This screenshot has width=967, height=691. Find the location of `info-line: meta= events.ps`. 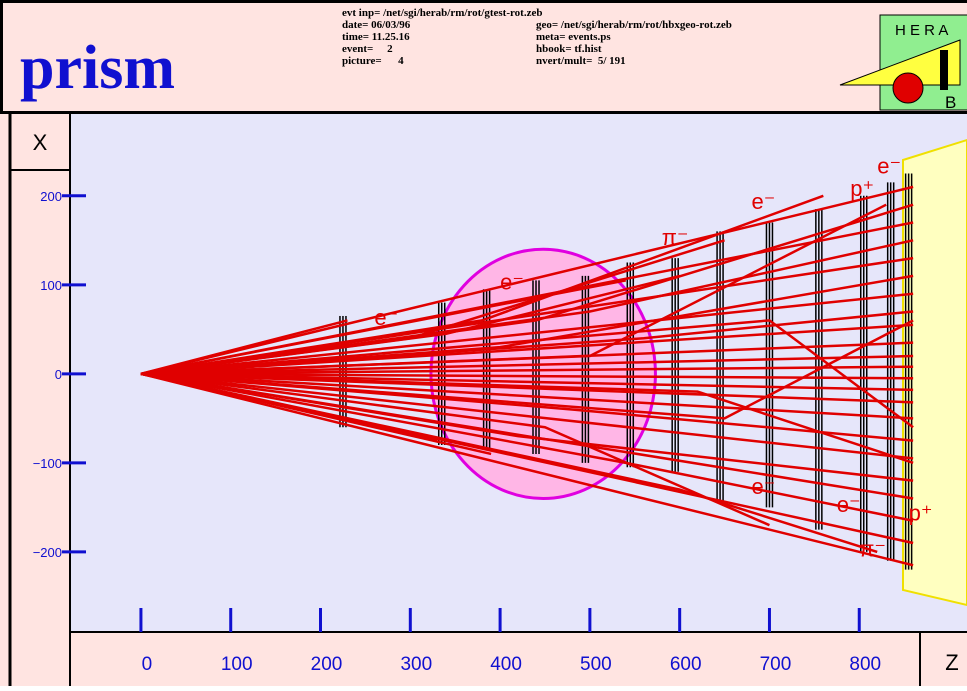

info-line: meta= events.ps is located at coordinates (573, 37).